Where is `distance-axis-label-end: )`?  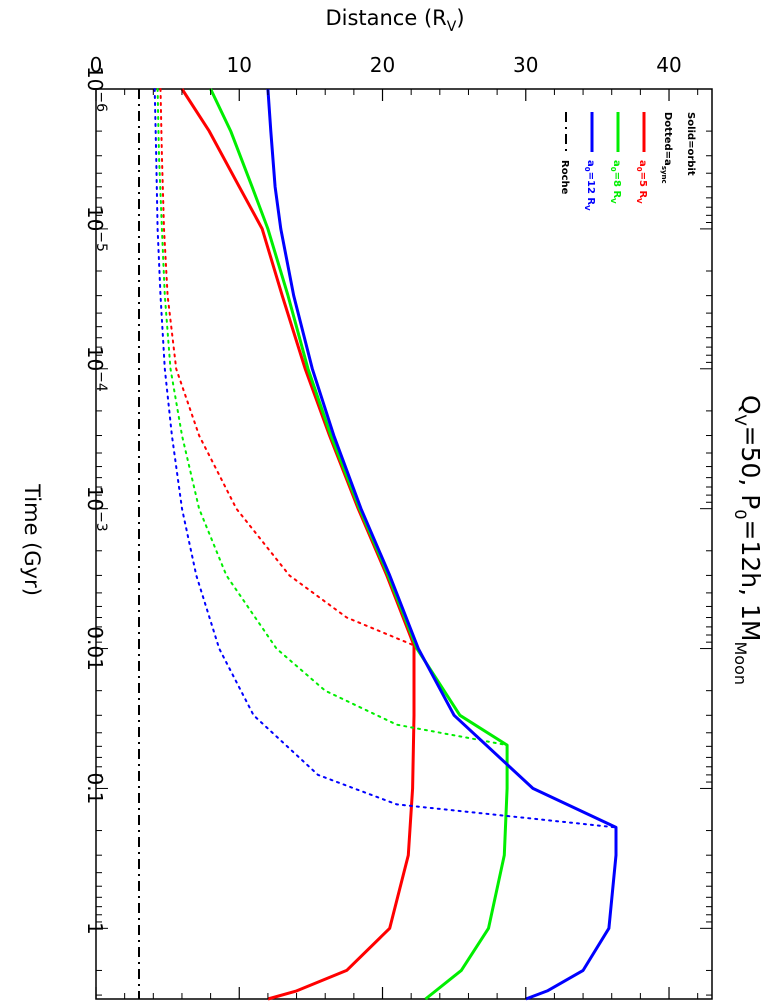
distance-axis-label-end: ) is located at coordinates (460, 18).